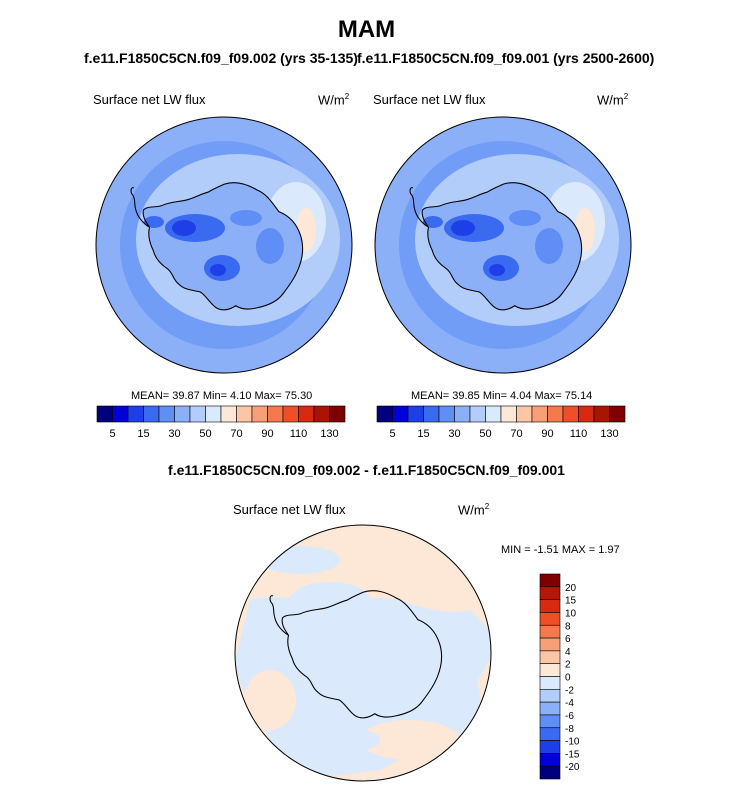  What do you see at coordinates (503, 245) in the screenshot?
I see `right-map` at bounding box center [503, 245].